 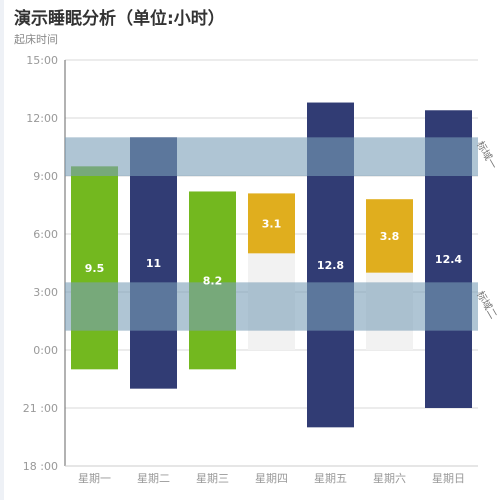 I want to click on left-edge-strip, so click(x=2, y=250).